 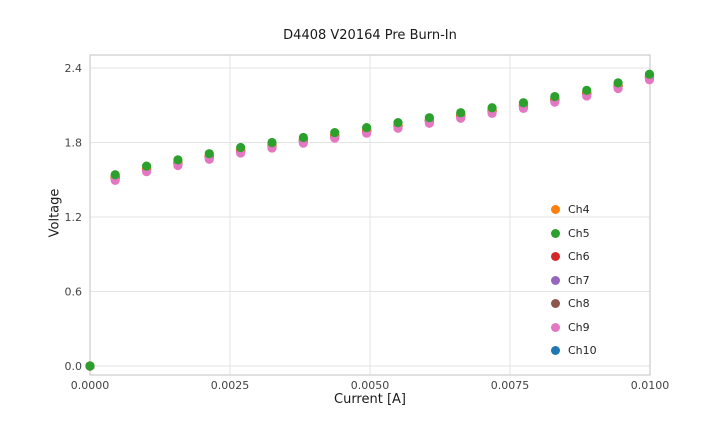 I want to click on legend-item-ch6: Ch6, so click(x=574, y=257).